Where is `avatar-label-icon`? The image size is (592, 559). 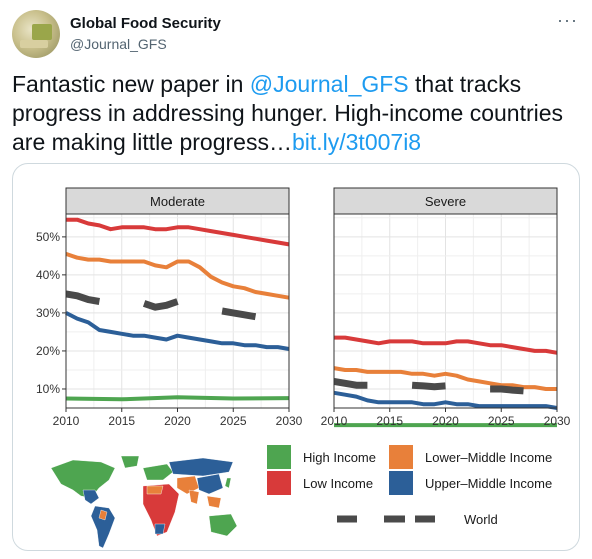 avatar-label-icon is located at coordinates (34, 44).